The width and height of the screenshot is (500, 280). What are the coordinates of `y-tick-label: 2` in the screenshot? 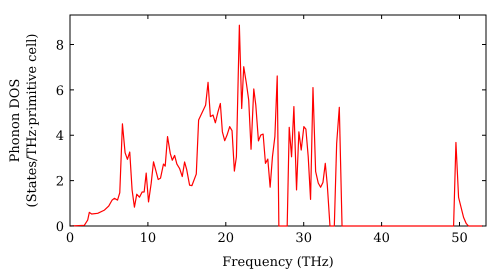 It's located at (60, 182).